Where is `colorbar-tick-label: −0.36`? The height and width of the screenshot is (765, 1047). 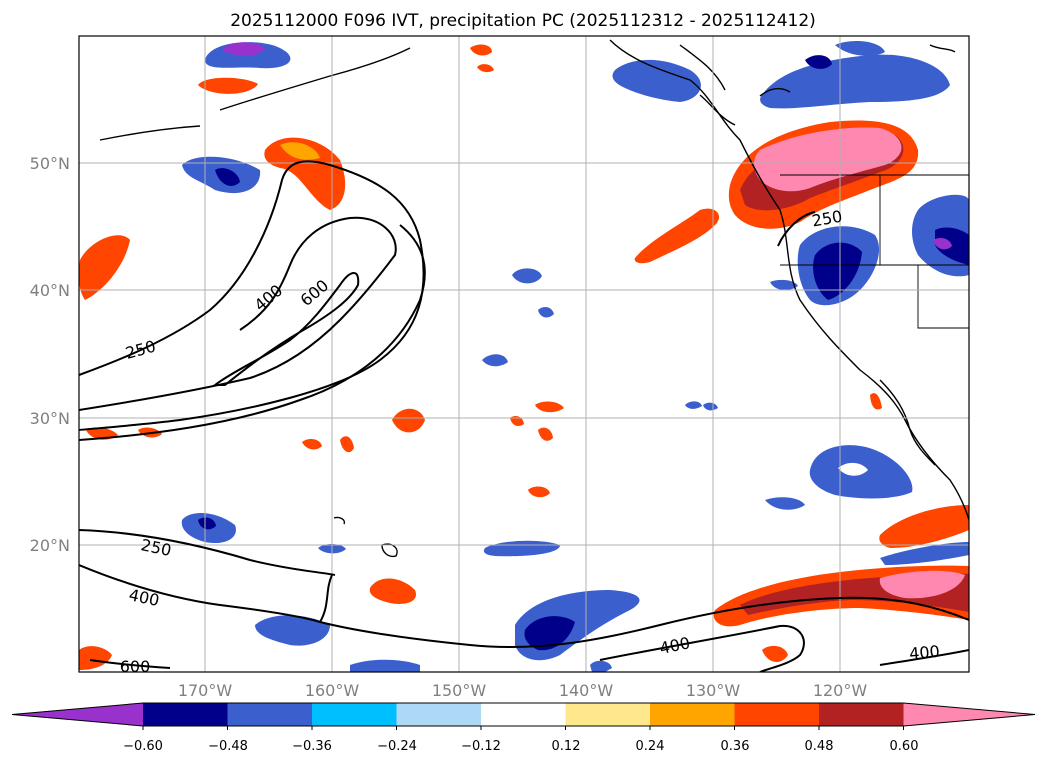
colorbar-tick-label: −0.36 is located at coordinates (312, 746).